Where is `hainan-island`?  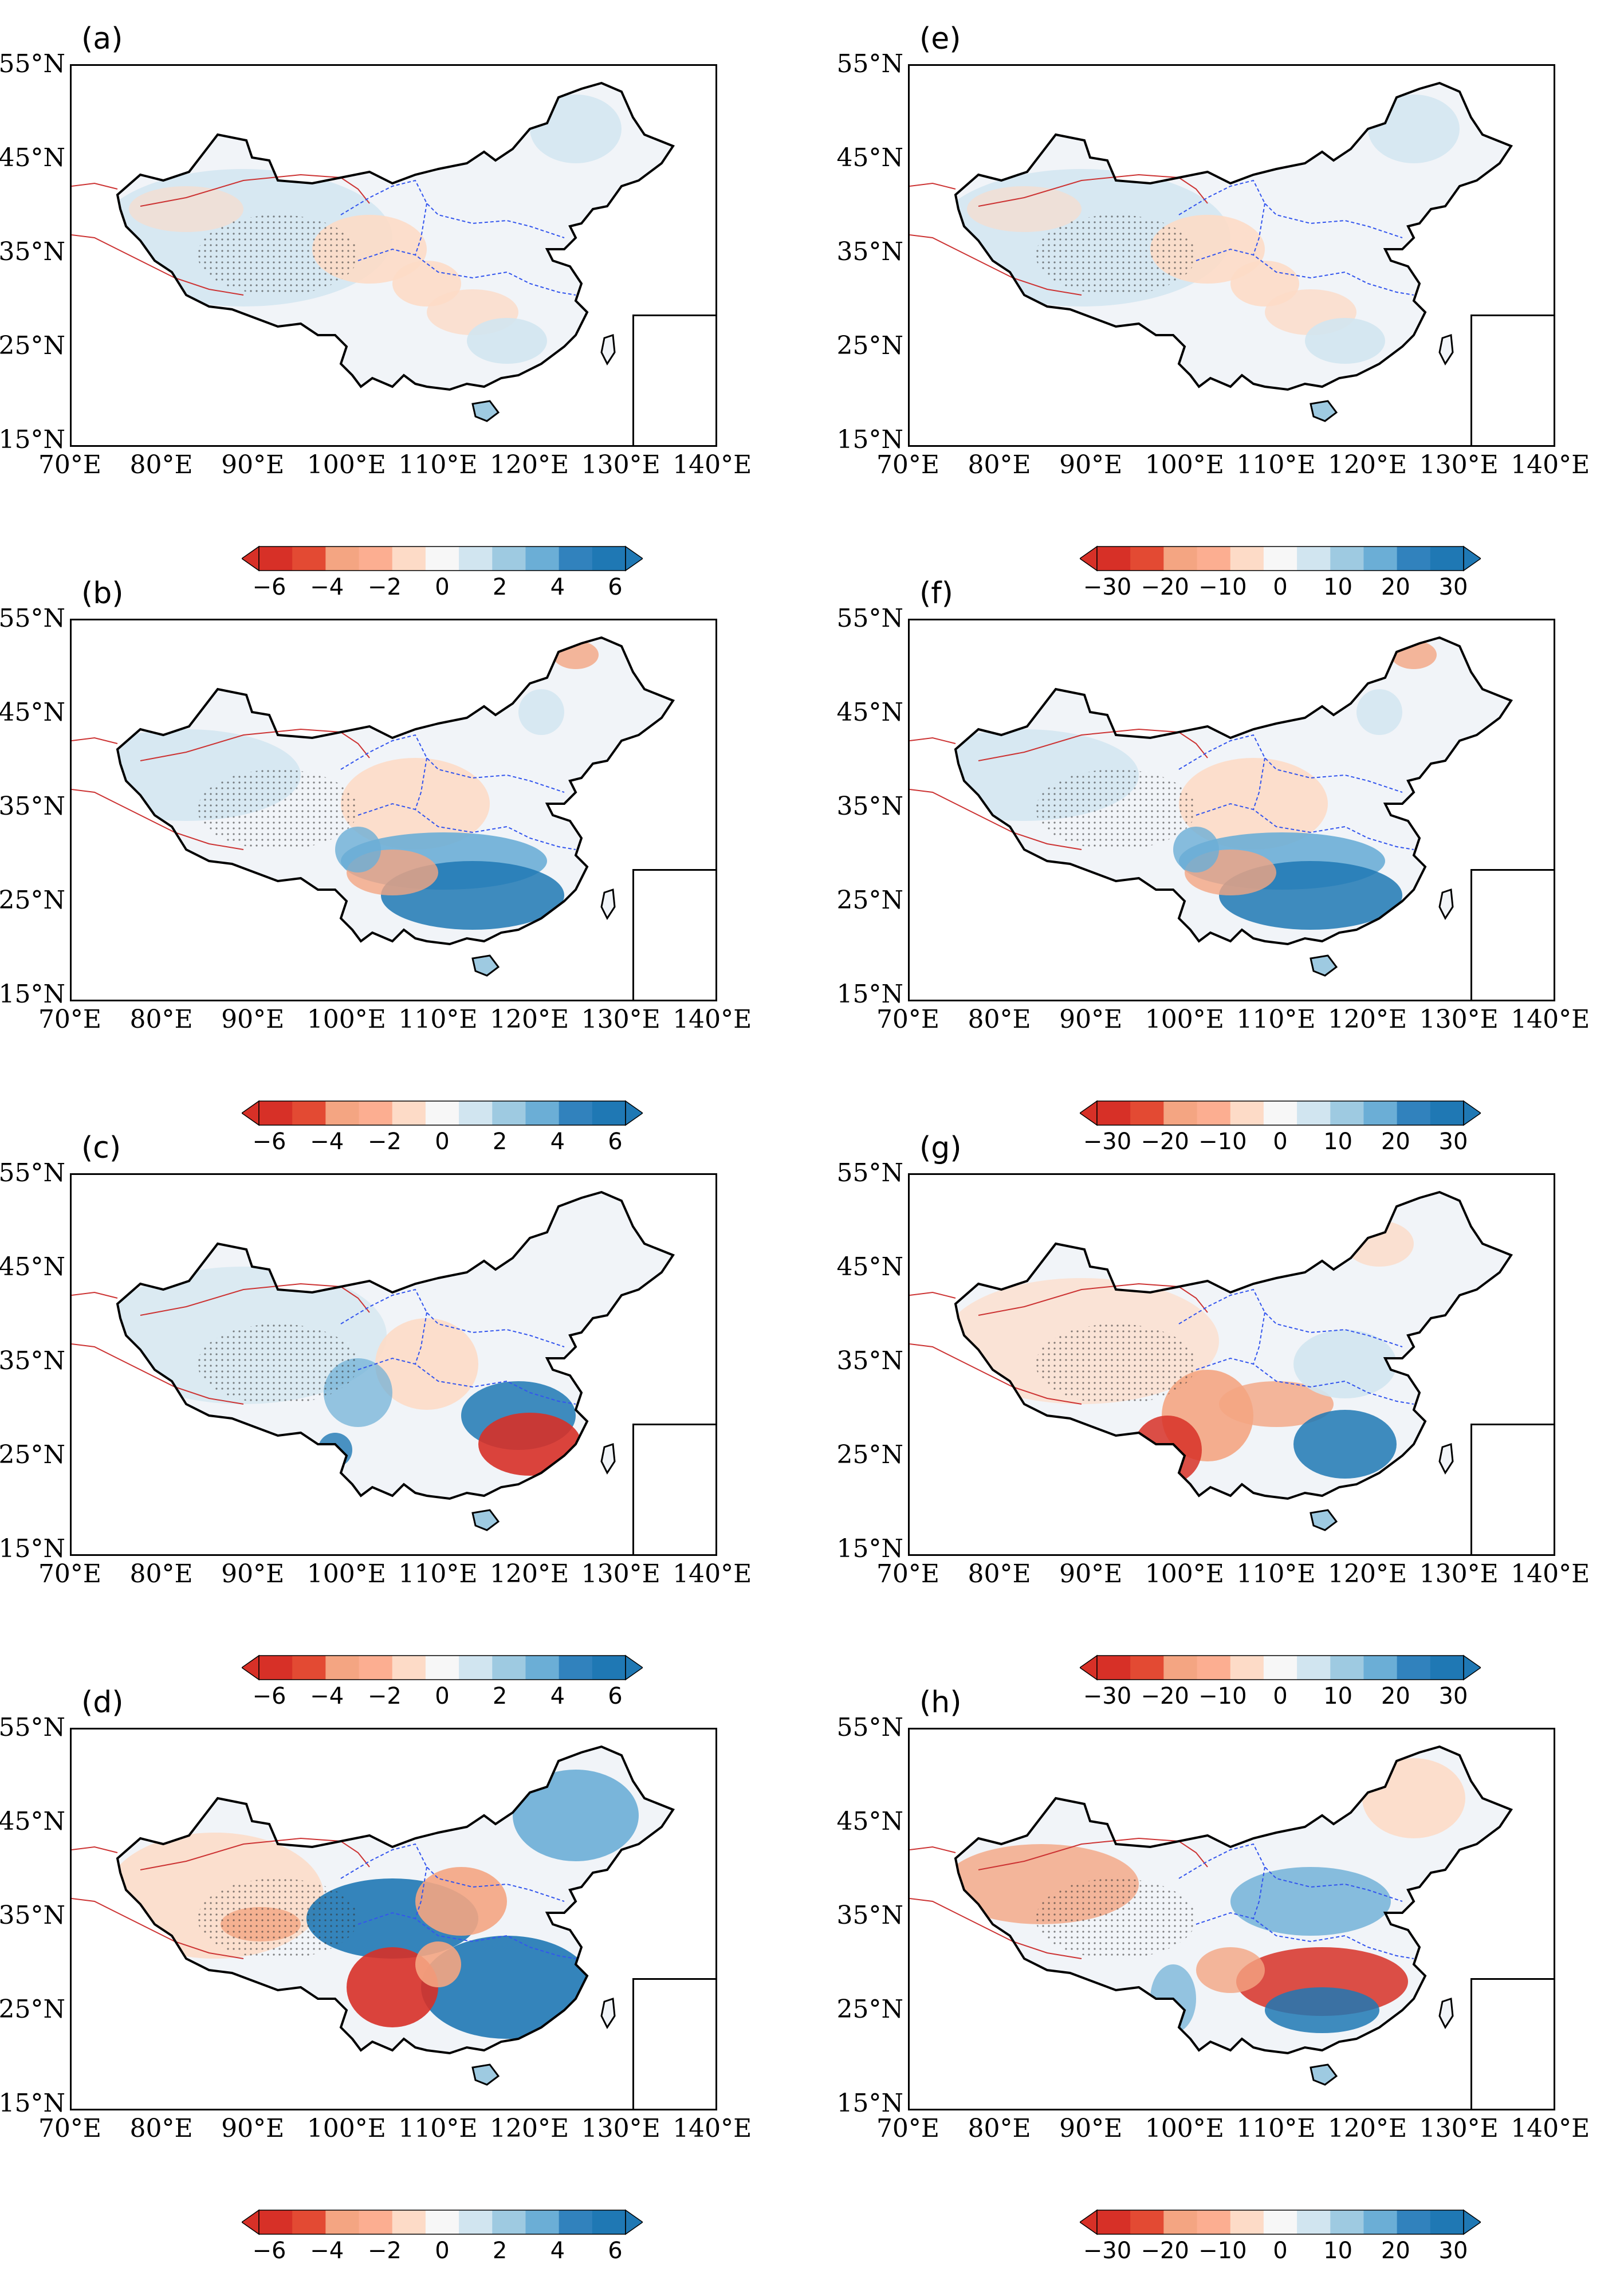
hainan-island is located at coordinates (485, 411).